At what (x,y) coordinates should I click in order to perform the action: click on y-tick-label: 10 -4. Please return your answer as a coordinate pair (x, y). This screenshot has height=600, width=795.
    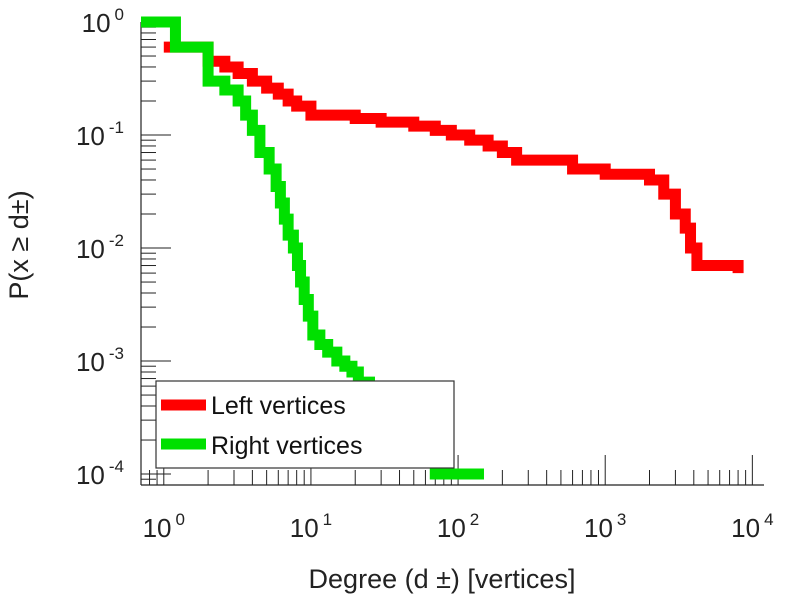
    Looking at the image, I should click on (100, 473).